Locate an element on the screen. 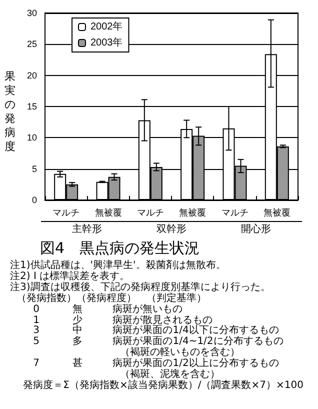  y-tick-label: 15 is located at coordinates (31, 107).